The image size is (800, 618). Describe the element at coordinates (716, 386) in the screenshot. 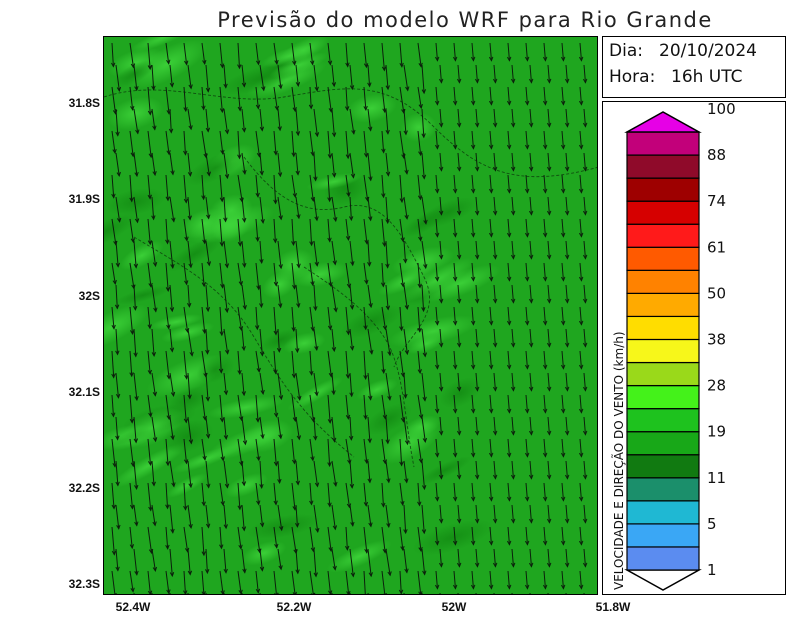

I see `colorbar-tick-label: 28` at that location.